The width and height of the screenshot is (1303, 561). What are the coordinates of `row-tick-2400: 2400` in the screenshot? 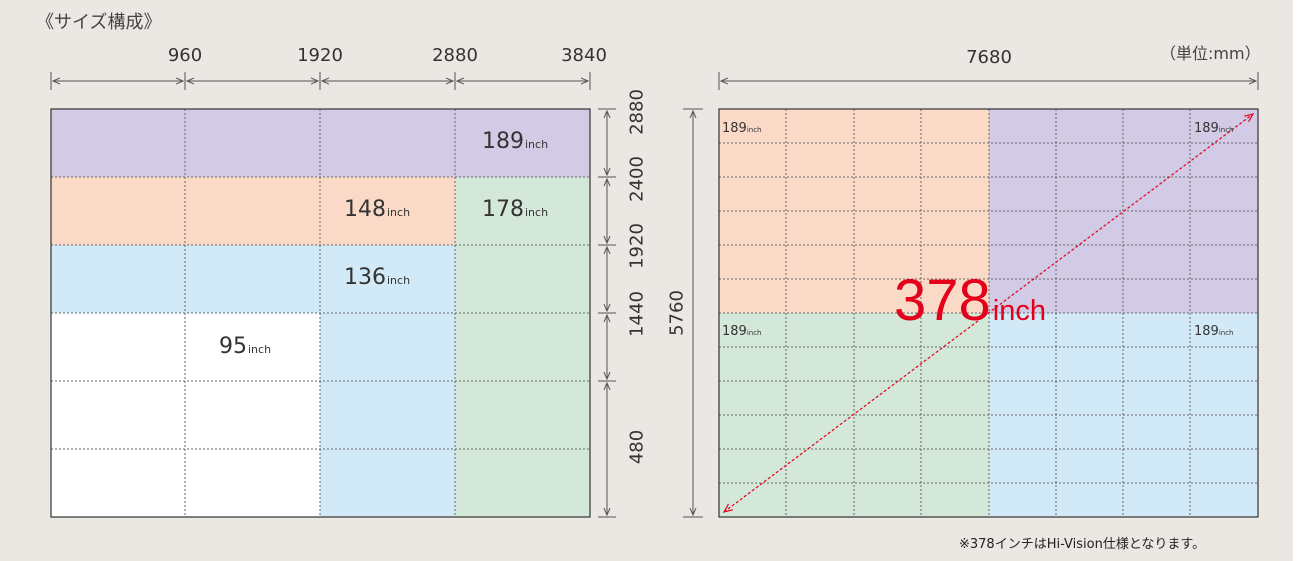 It's located at (637, 179).